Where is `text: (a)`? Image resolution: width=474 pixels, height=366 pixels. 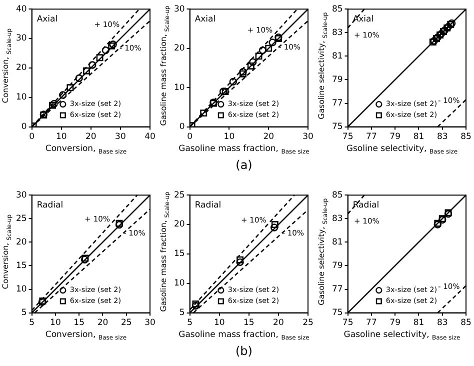
text: (a) is located at coordinates (244, 165).